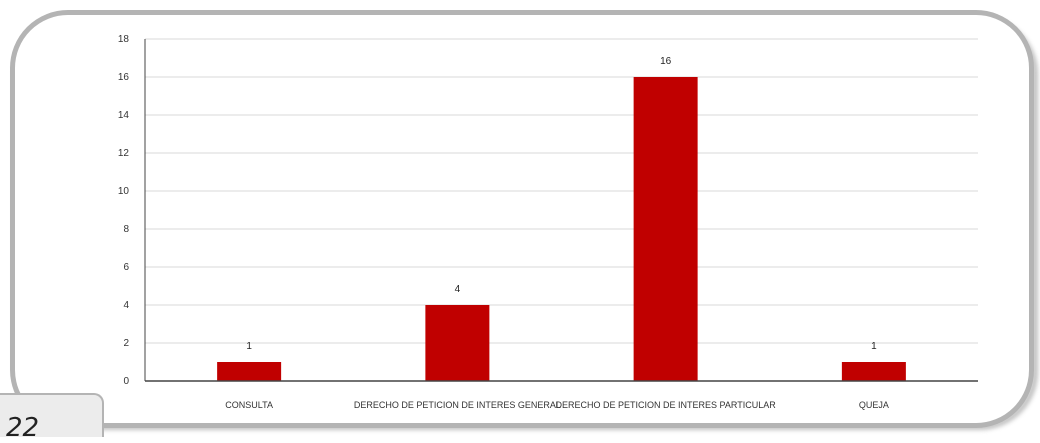 The height and width of the screenshot is (443, 1040). I want to click on y-tick-label: 0, so click(126, 381).